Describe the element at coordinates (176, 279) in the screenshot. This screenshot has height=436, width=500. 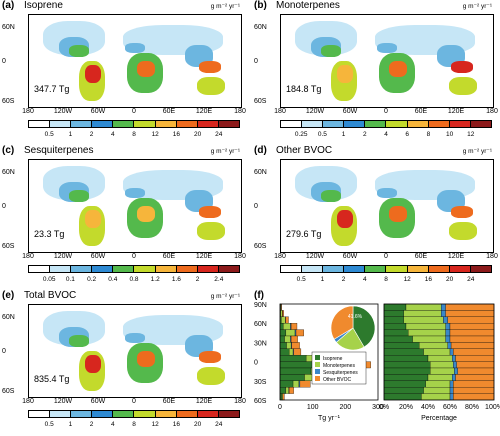
I see `colorbar-label: 1.6` at that location.